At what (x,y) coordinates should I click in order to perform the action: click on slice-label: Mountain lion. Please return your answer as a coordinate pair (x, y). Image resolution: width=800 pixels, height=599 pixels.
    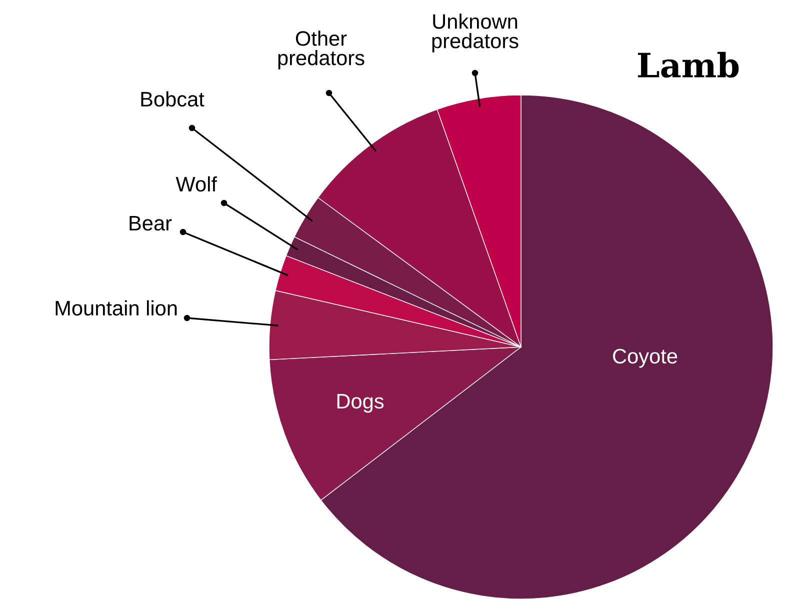
    Looking at the image, I should click on (116, 308).